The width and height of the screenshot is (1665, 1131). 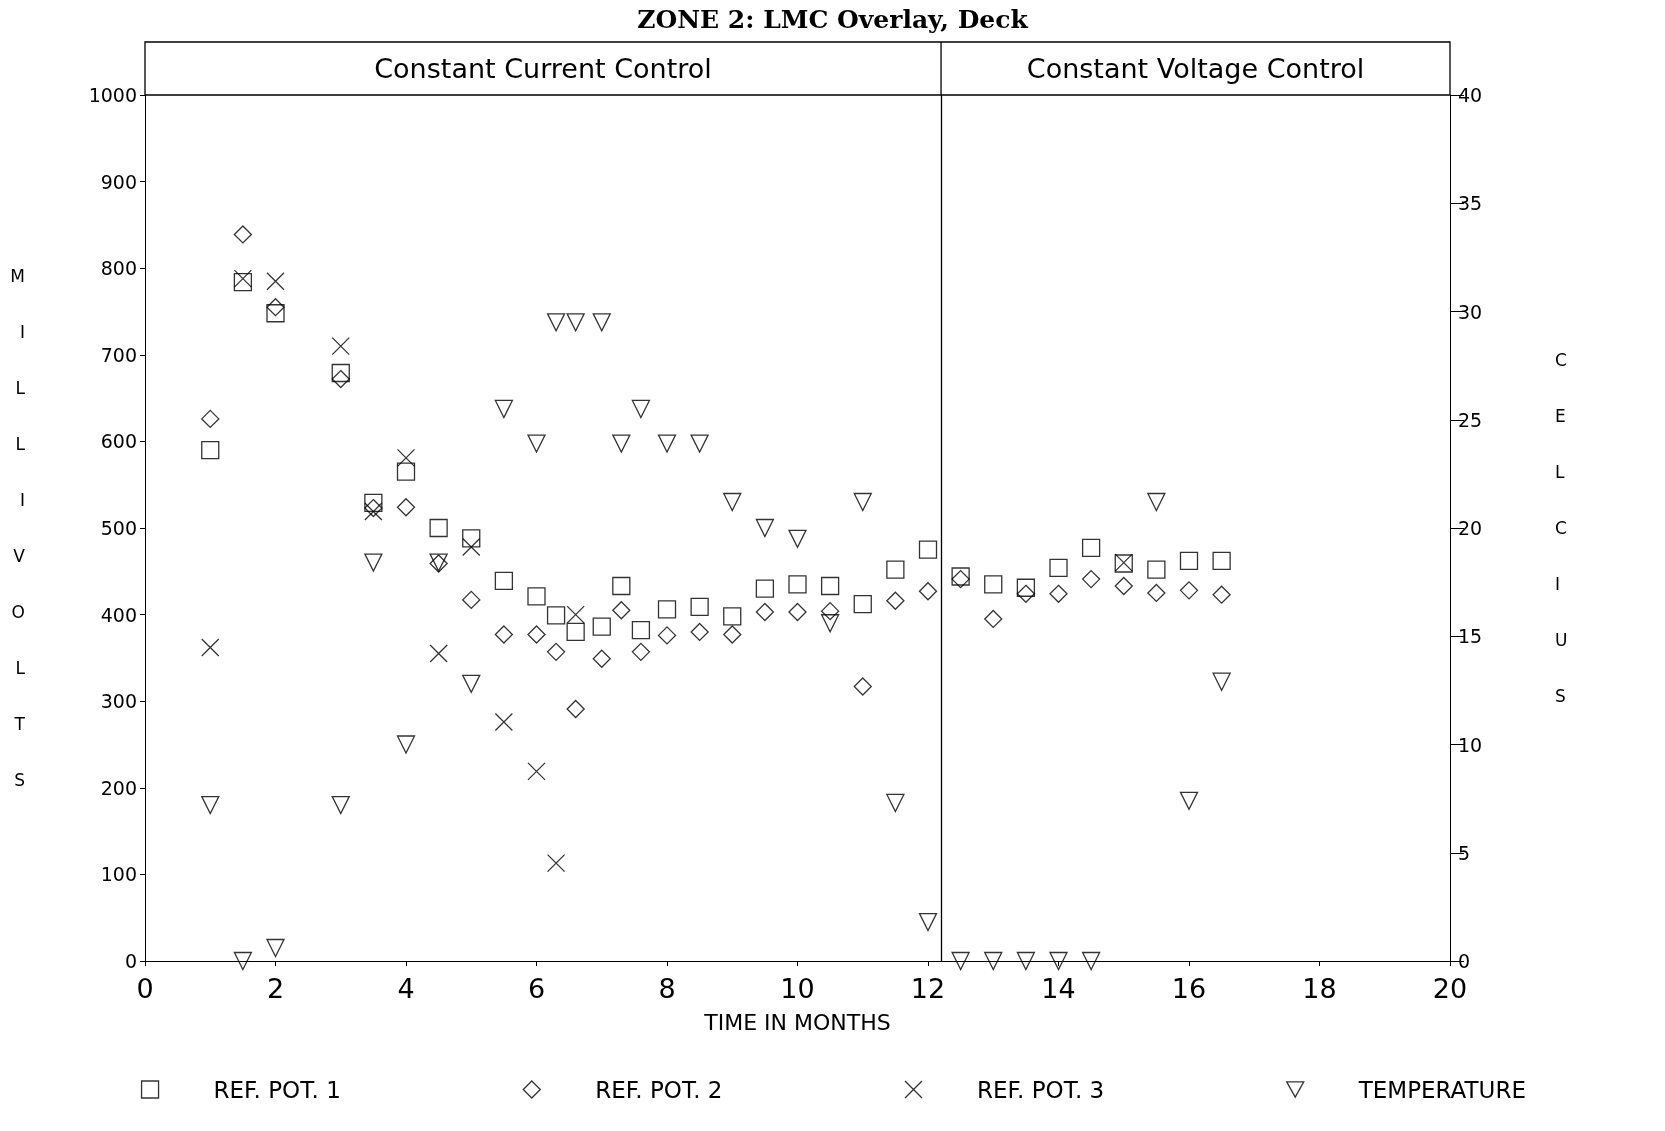 I want to click on x-tick-label: 18, so click(x=1319, y=988).